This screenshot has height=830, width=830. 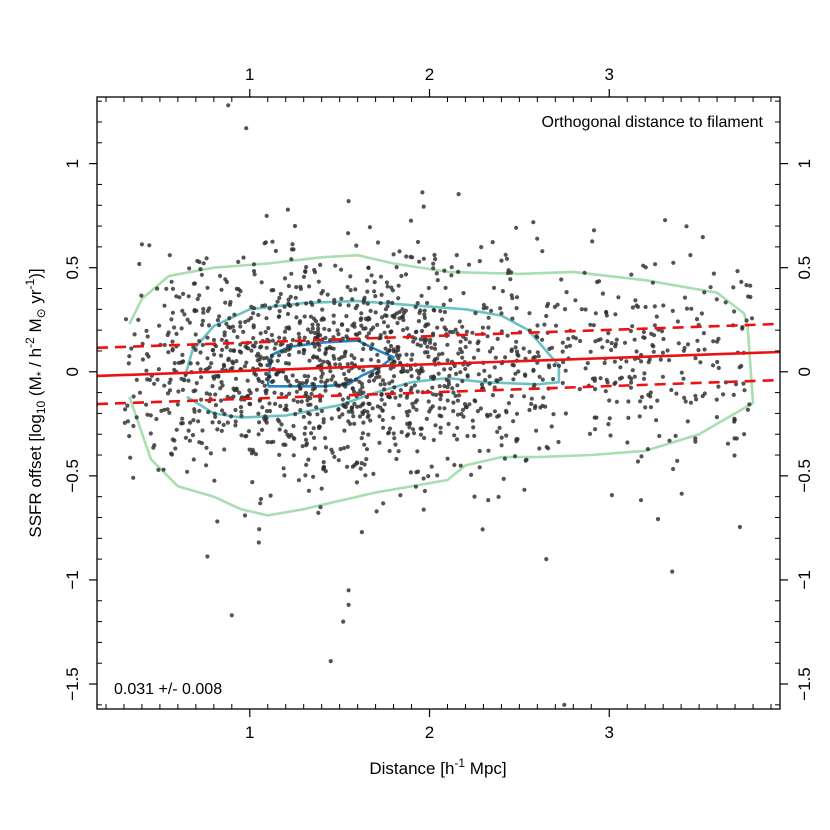 I want to click on y-tick-label-right: −1.5, so click(x=804, y=684).